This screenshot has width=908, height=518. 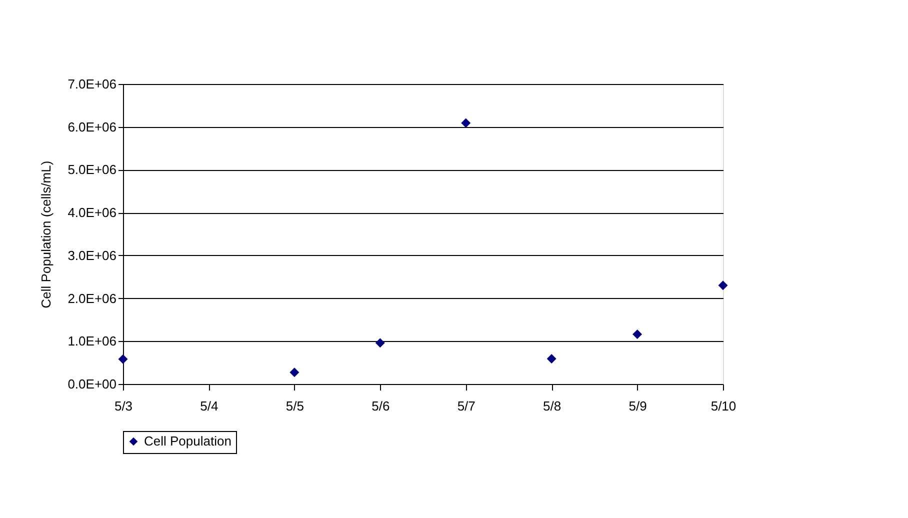 What do you see at coordinates (123, 406) in the screenshot?
I see `x-tick-label: 5/3` at bounding box center [123, 406].